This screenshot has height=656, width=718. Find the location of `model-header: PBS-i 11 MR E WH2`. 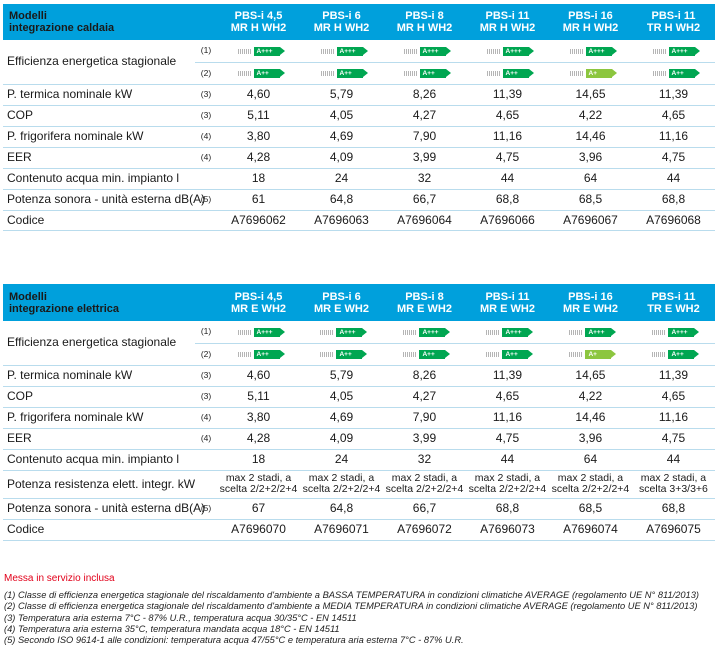

model-header: PBS-i 11 MR E WH2 is located at coordinates (507, 302).